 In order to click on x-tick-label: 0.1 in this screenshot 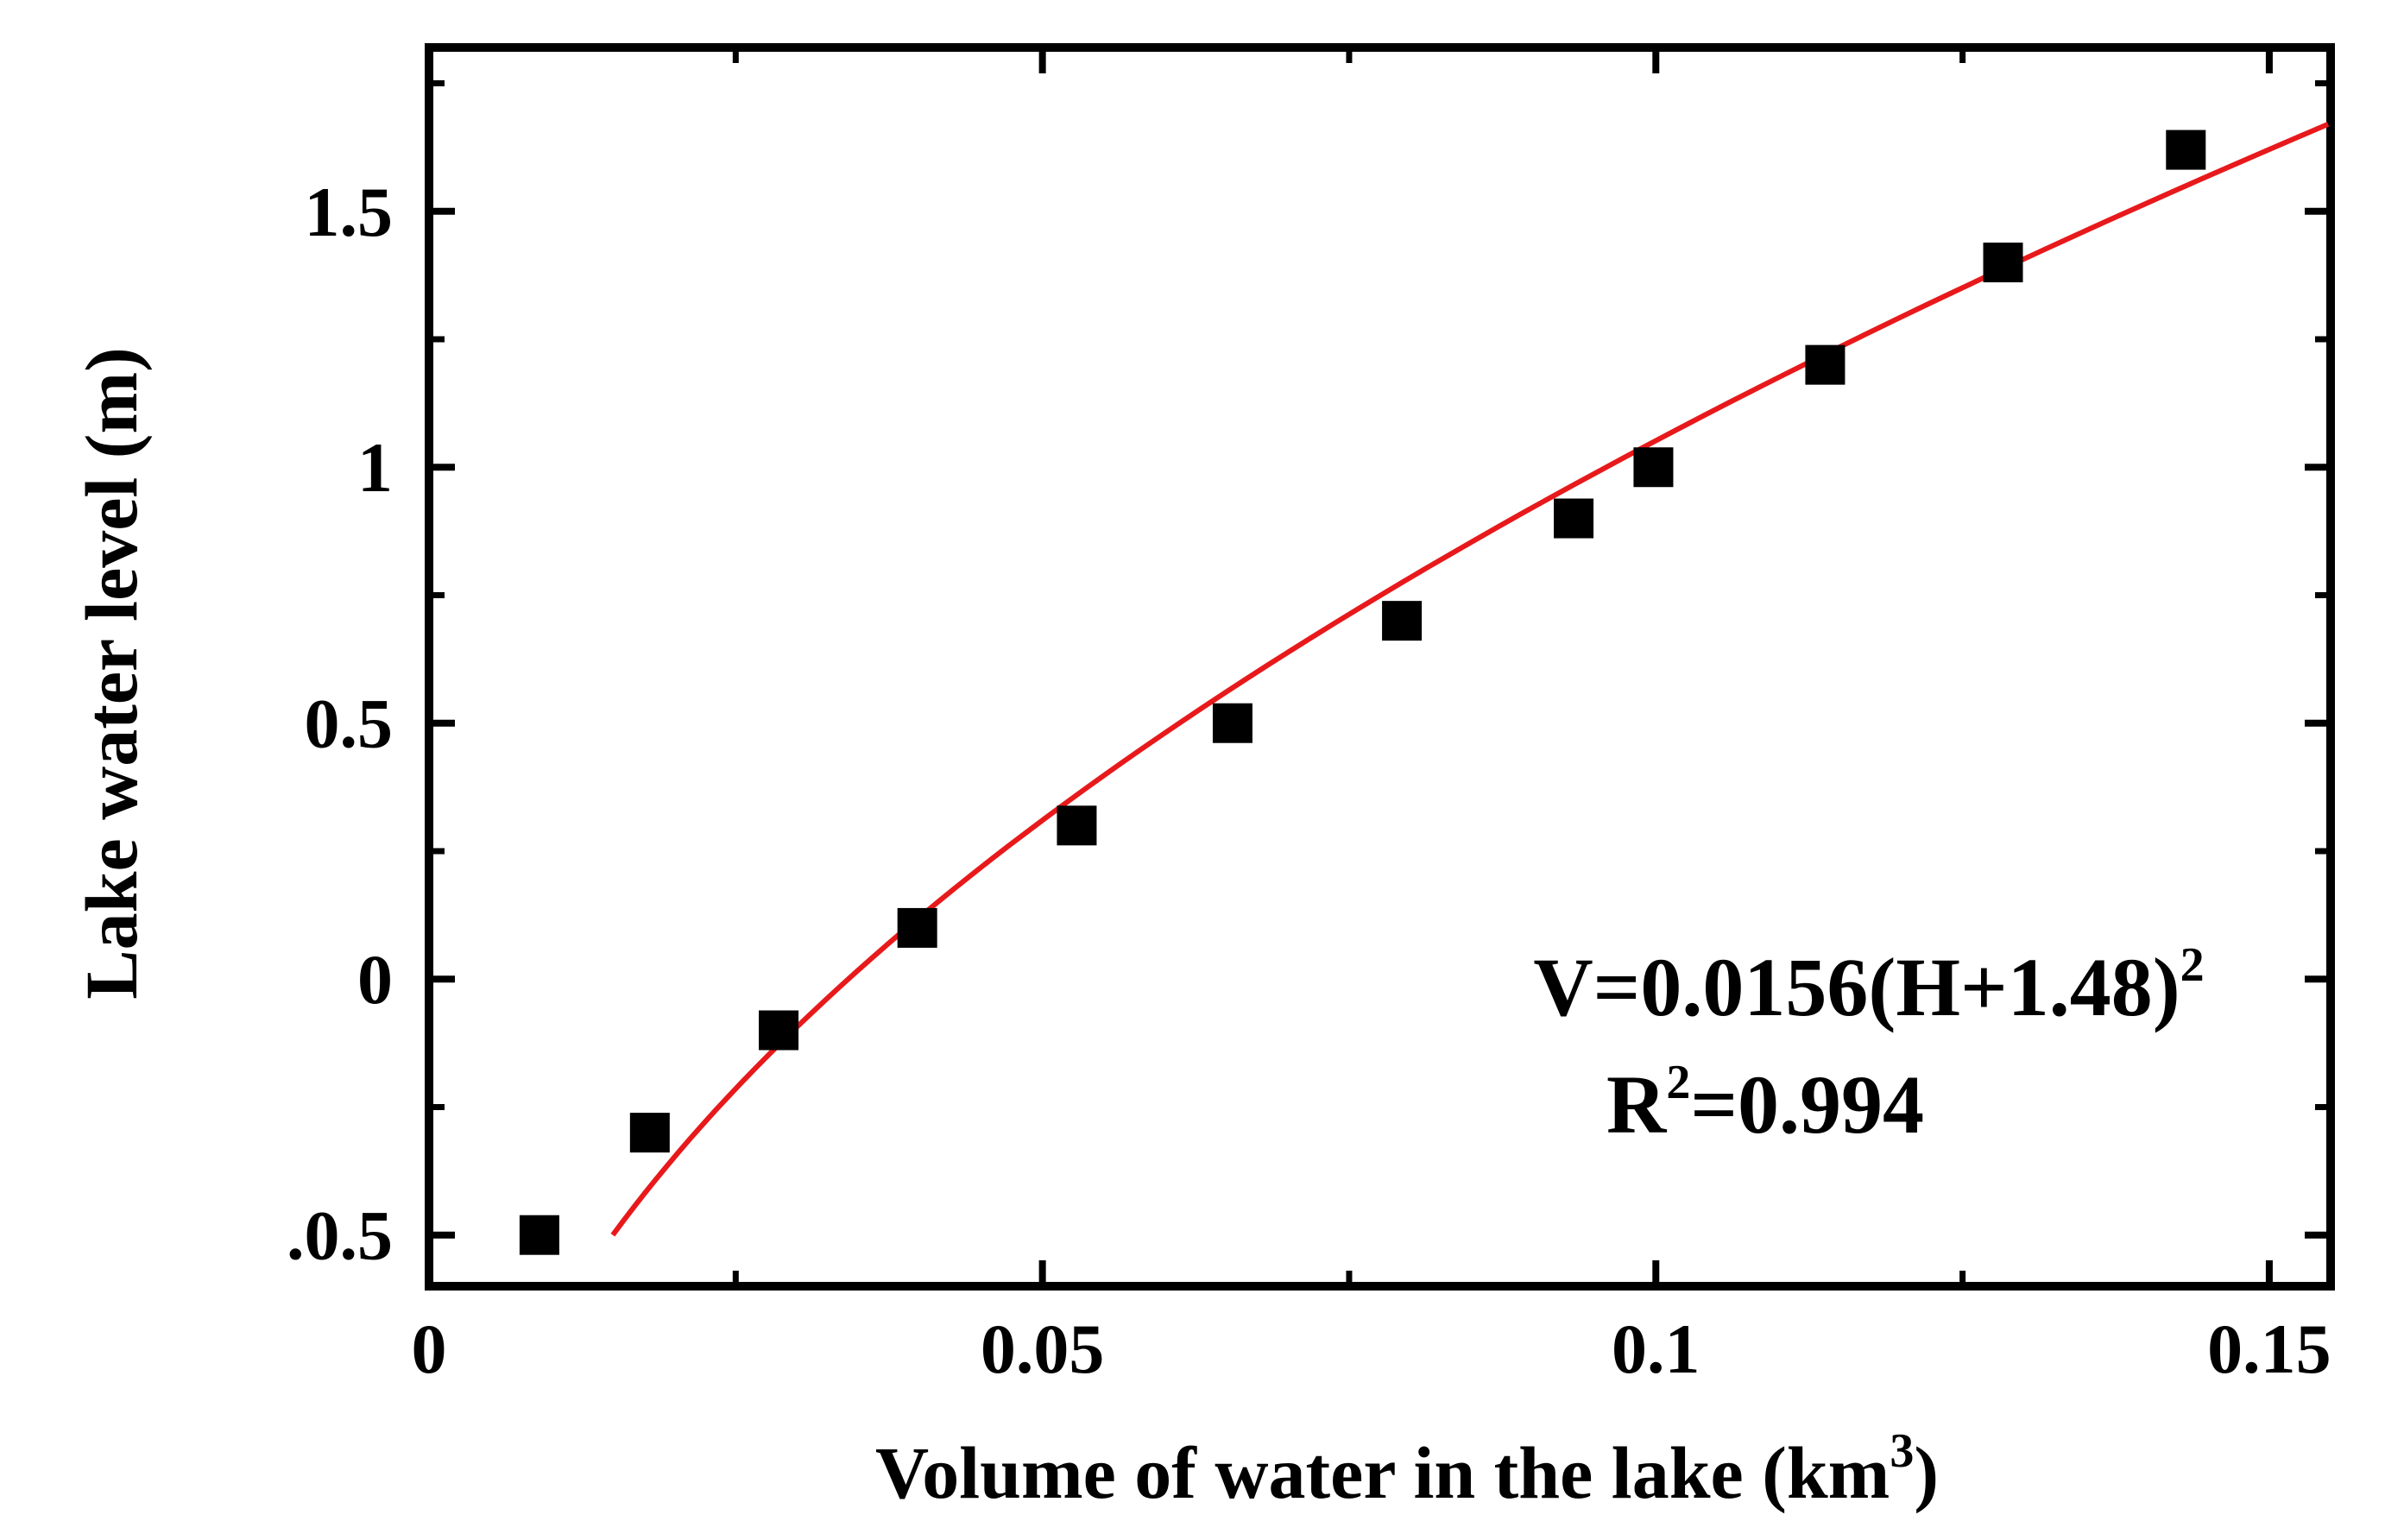, I will do `click(1656, 1349)`.